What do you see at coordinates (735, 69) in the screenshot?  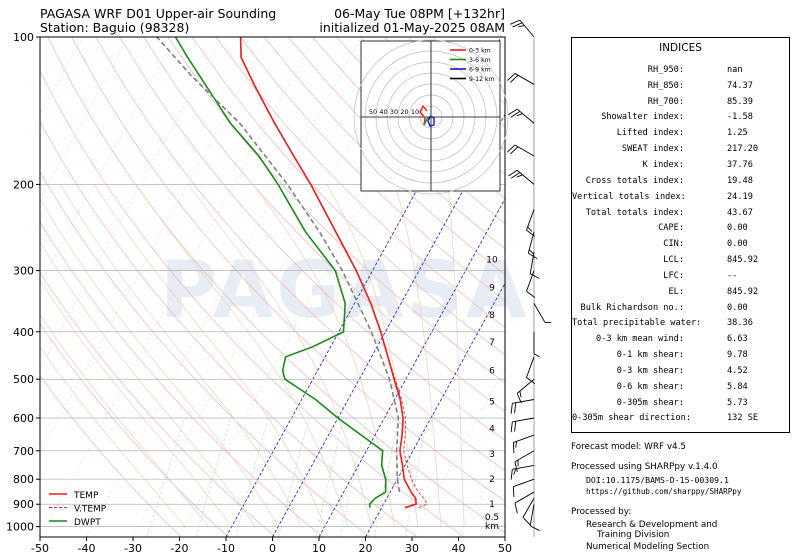 I see `index-value: nan` at bounding box center [735, 69].